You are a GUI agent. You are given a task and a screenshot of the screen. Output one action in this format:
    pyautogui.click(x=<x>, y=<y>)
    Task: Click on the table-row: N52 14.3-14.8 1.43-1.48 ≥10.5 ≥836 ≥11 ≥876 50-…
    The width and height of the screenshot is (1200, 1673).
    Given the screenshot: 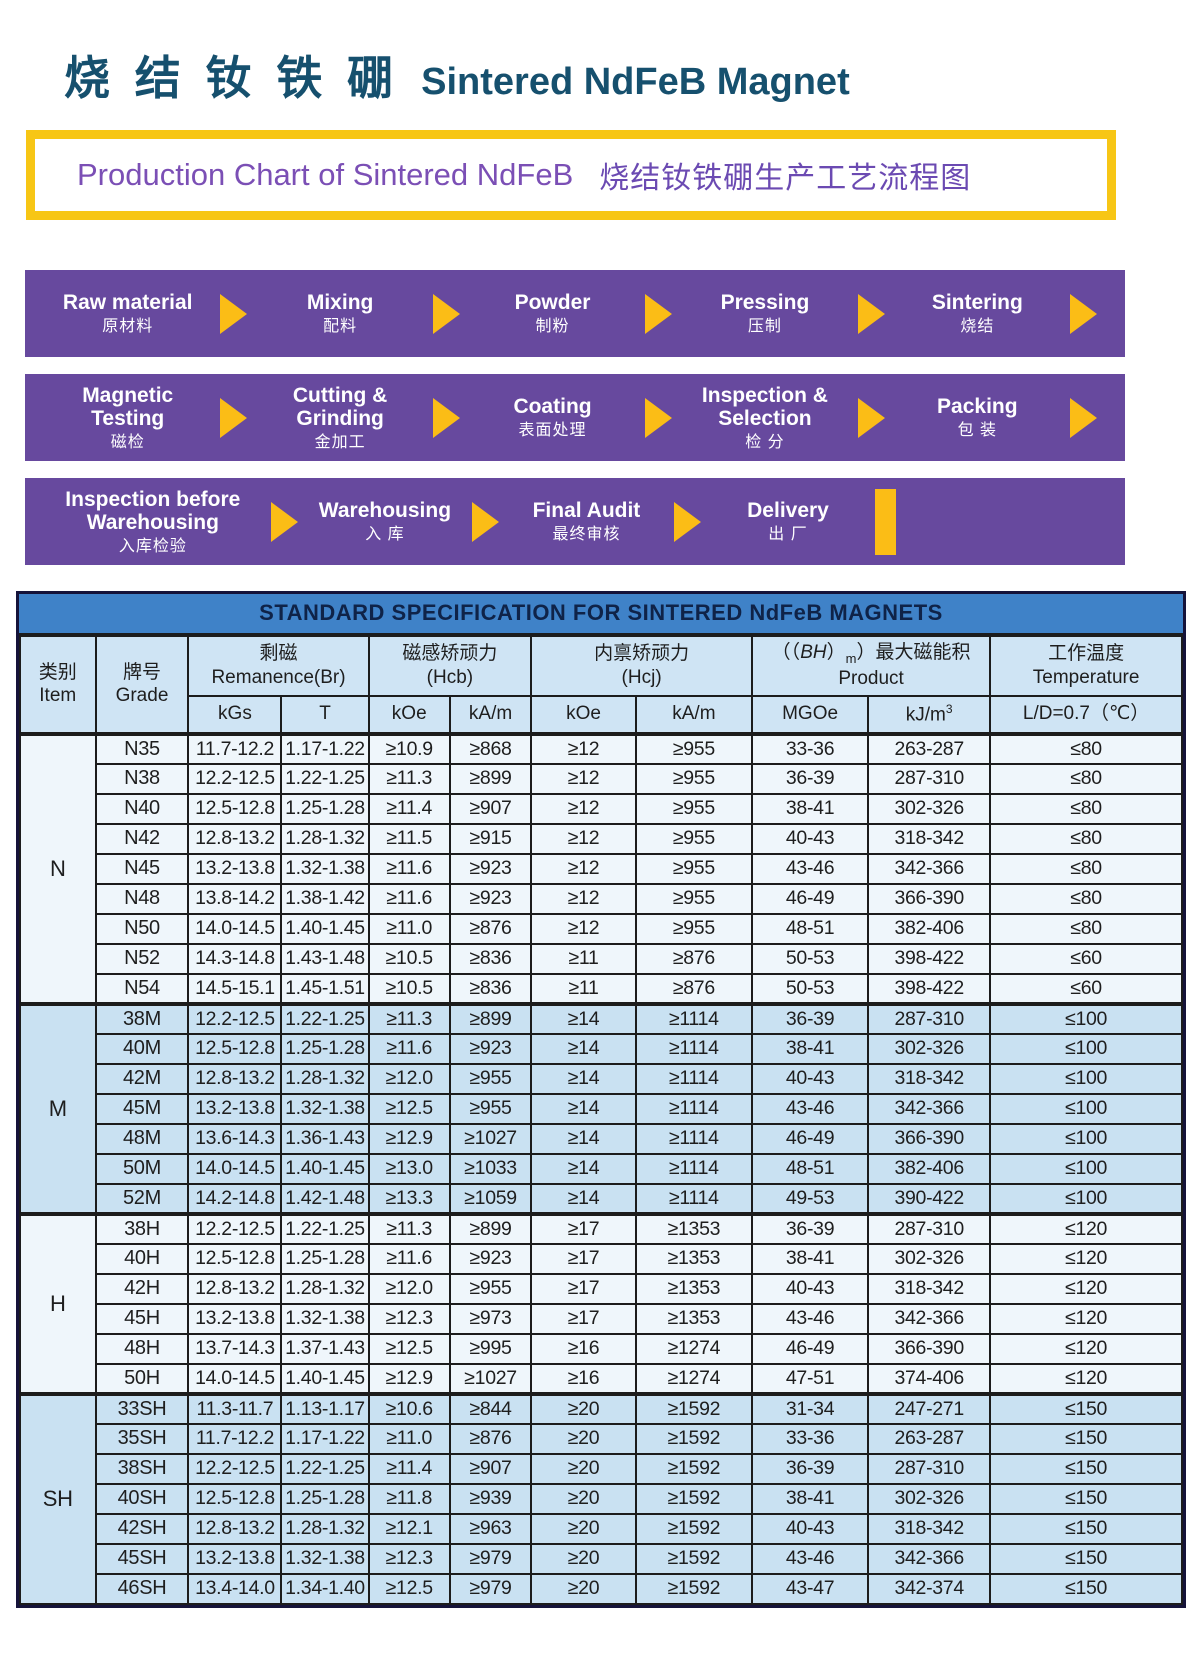 What is the action you would take?
    pyautogui.click(x=601, y=958)
    